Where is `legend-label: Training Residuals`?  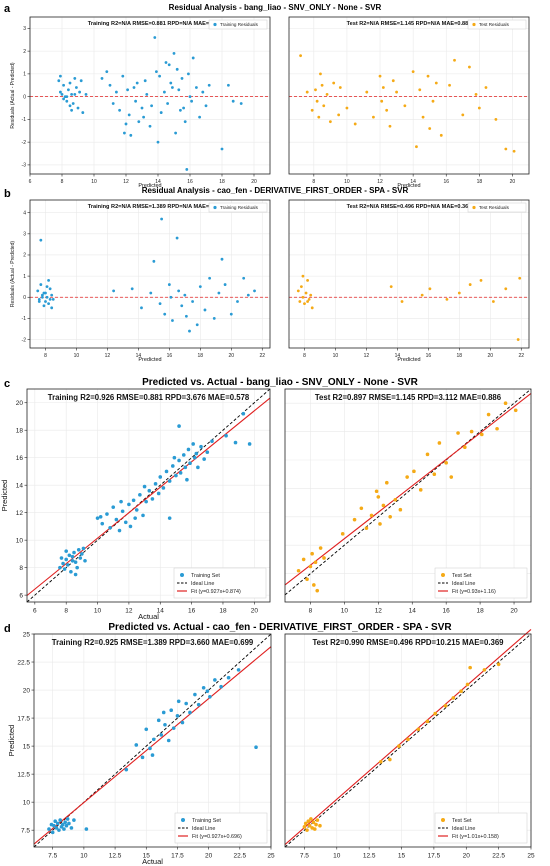
legend-label: Training Residuals is located at coordinates (239, 24).